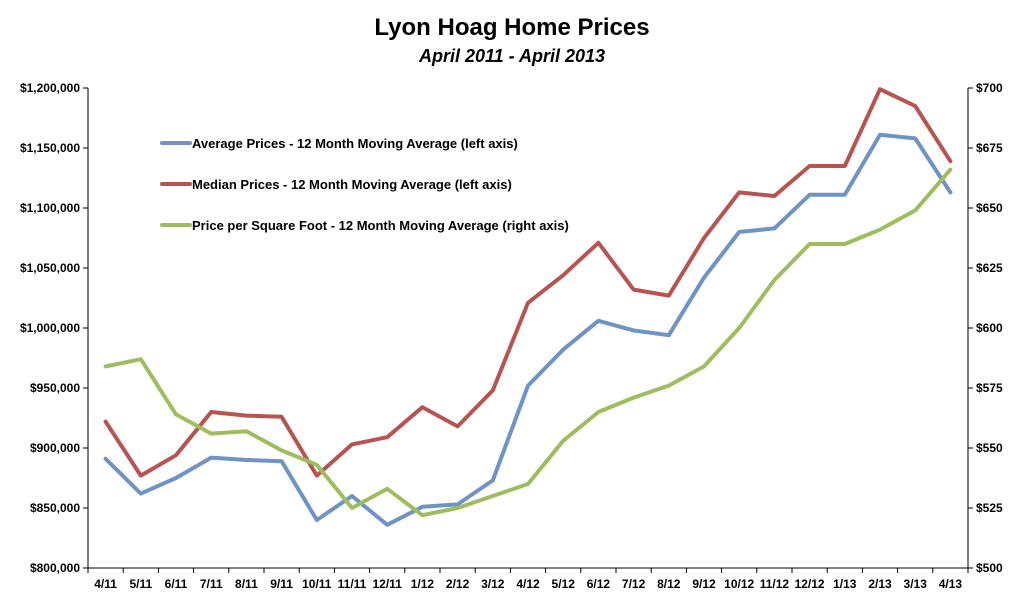 This screenshot has width=1024, height=602. What do you see at coordinates (989, 208) in the screenshot?
I see `right-tick-label: $650` at bounding box center [989, 208].